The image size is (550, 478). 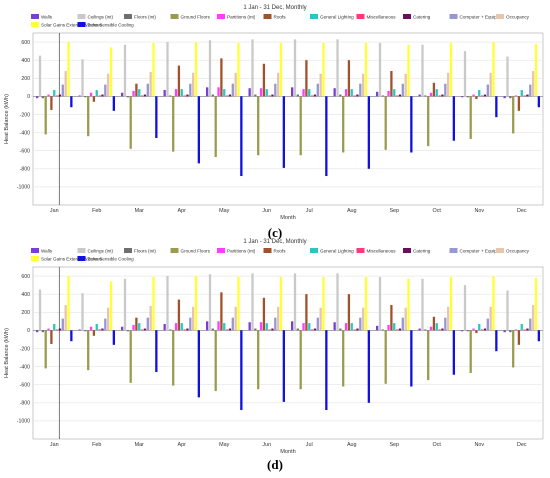 What do you see at coordinates (23, 188) in the screenshot?
I see `y-tick-label: -1000` at bounding box center [23, 188].